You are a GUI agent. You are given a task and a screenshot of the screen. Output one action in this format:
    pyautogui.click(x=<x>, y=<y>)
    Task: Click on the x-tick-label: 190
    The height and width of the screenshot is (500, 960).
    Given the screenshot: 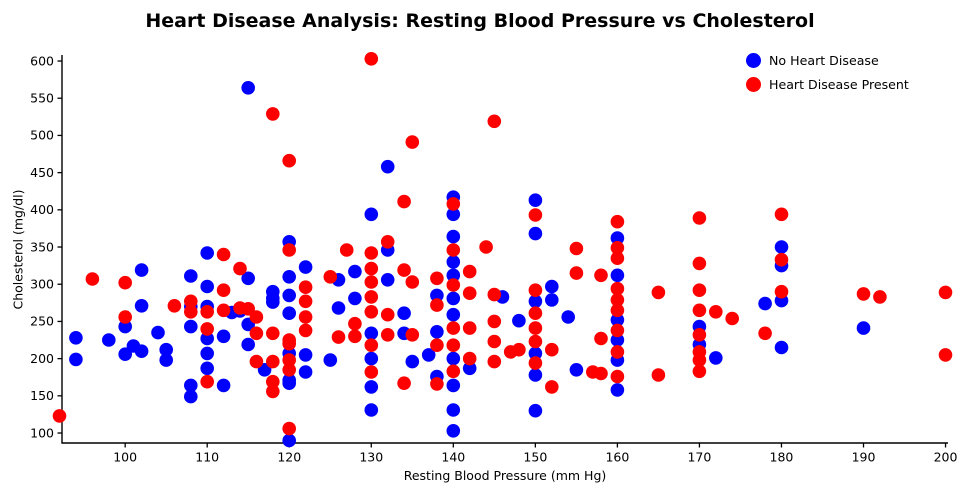 What is the action you would take?
    pyautogui.click(x=864, y=457)
    